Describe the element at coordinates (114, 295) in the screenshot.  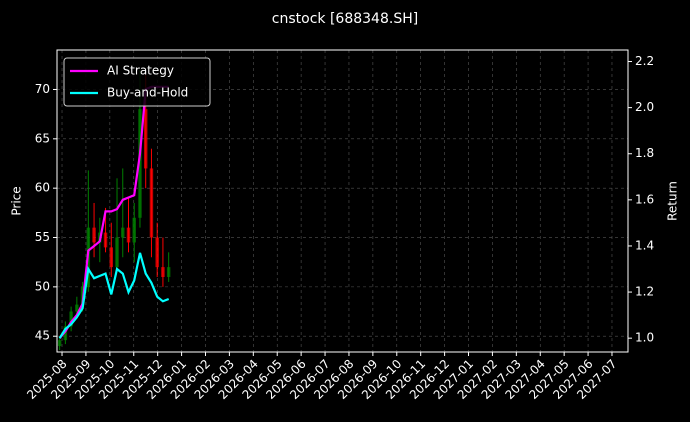
I see `series-line` at that location.